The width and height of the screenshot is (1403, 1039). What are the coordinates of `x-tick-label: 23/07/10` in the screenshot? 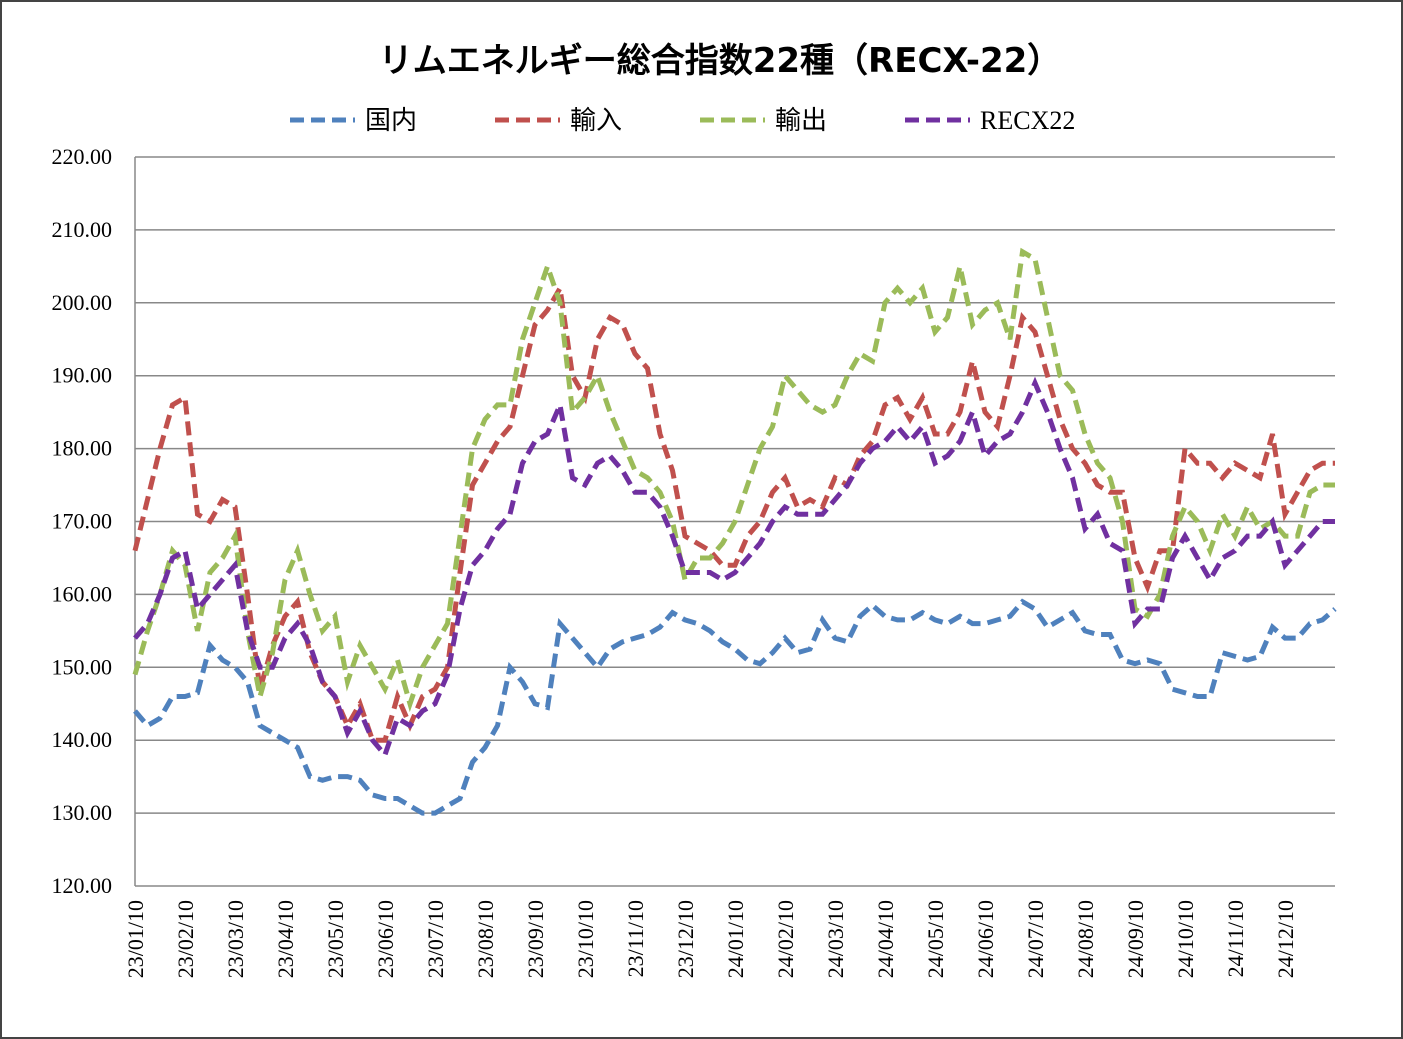 It's located at (435, 939).